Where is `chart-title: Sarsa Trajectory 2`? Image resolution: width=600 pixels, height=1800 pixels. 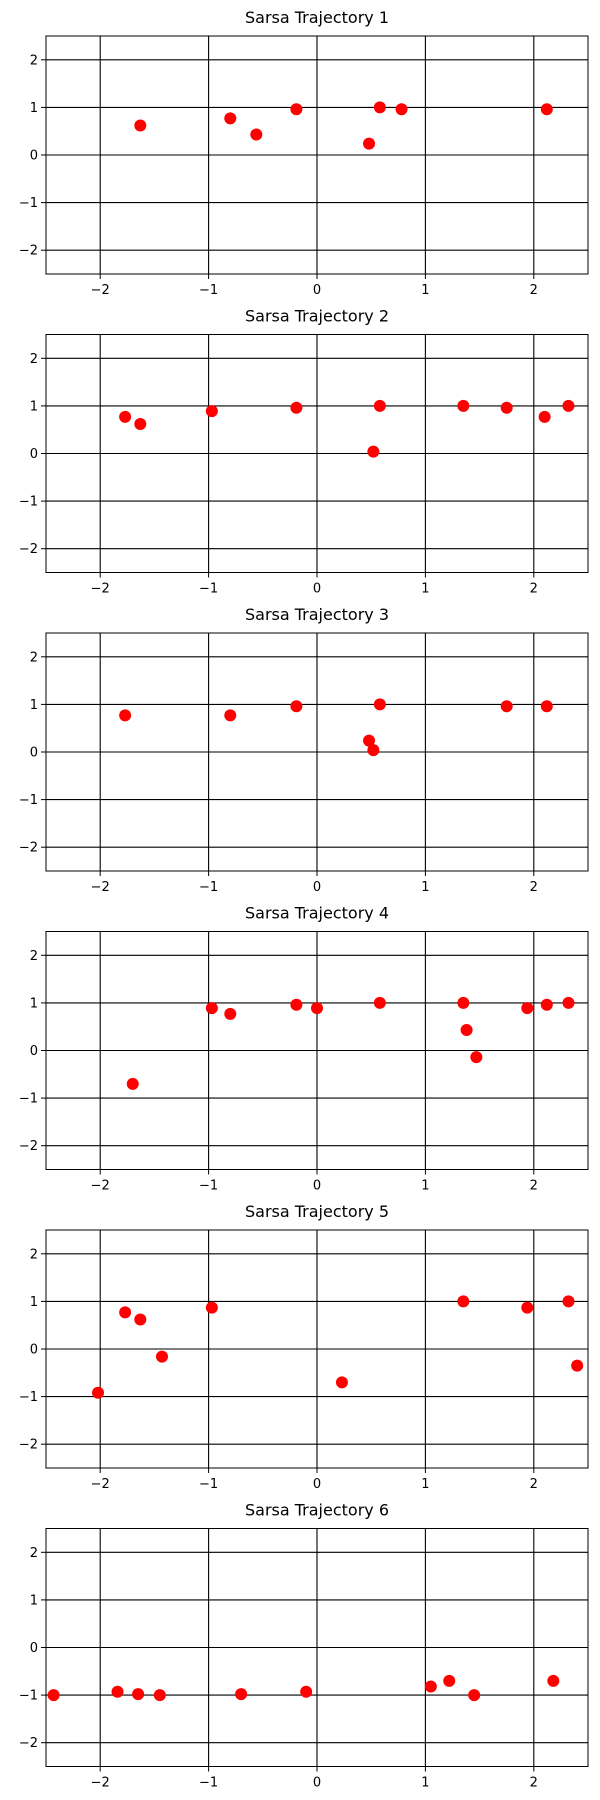 chart-title: Sarsa Trajectory 2 is located at coordinates (317, 316).